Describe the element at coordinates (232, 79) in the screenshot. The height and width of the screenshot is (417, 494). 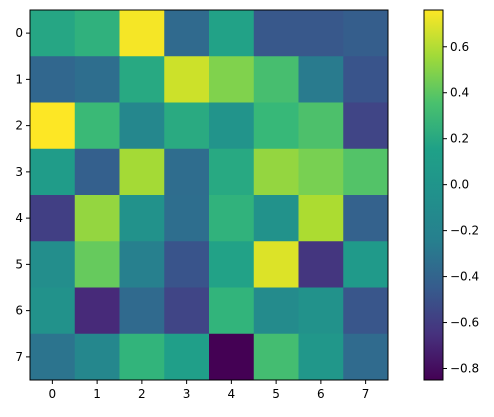
I see `heatmap-cell-r1-c4` at that location.